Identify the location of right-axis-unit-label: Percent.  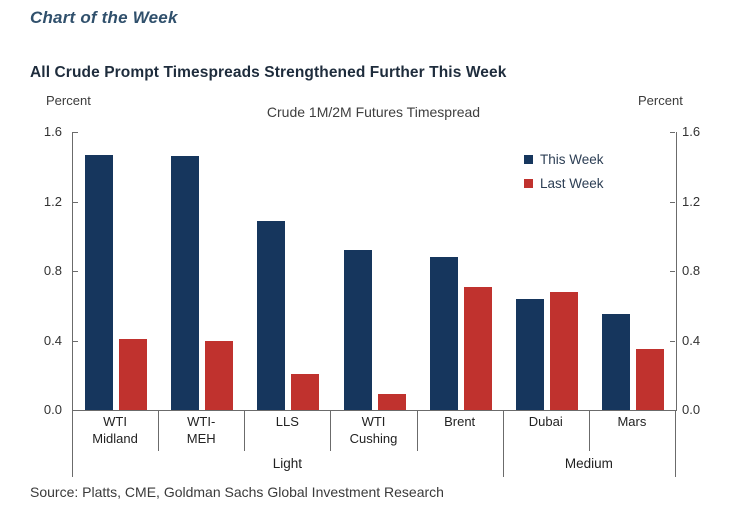
(660, 100).